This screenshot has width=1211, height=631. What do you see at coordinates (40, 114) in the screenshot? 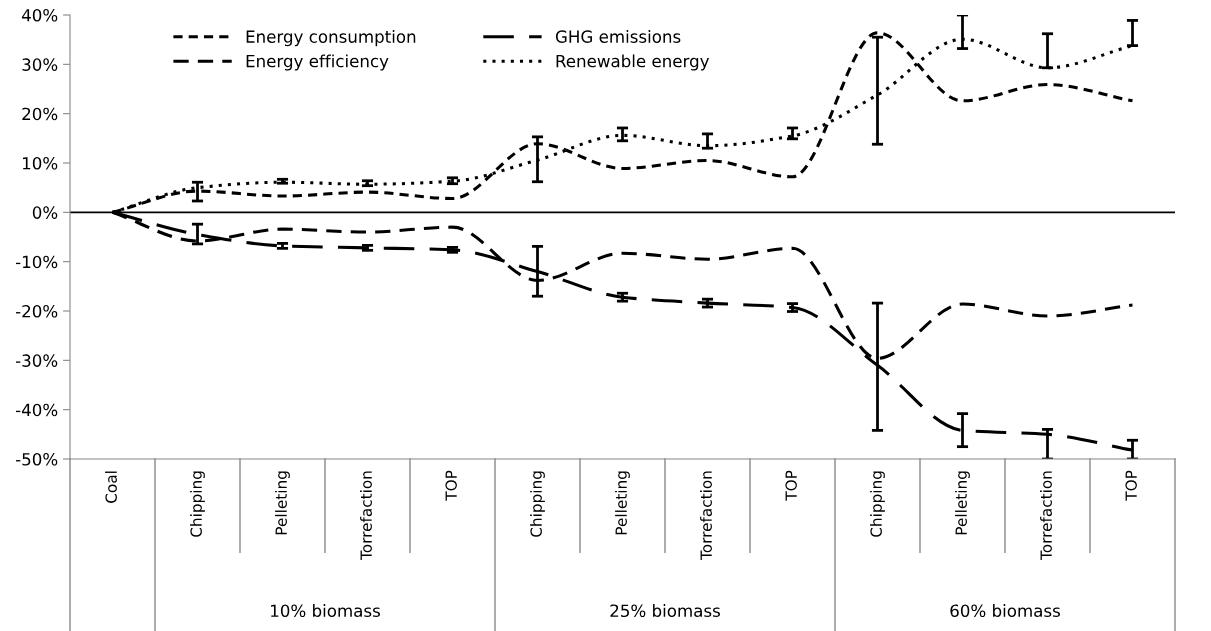
I see `y-tick-label: 20%` at bounding box center [40, 114].